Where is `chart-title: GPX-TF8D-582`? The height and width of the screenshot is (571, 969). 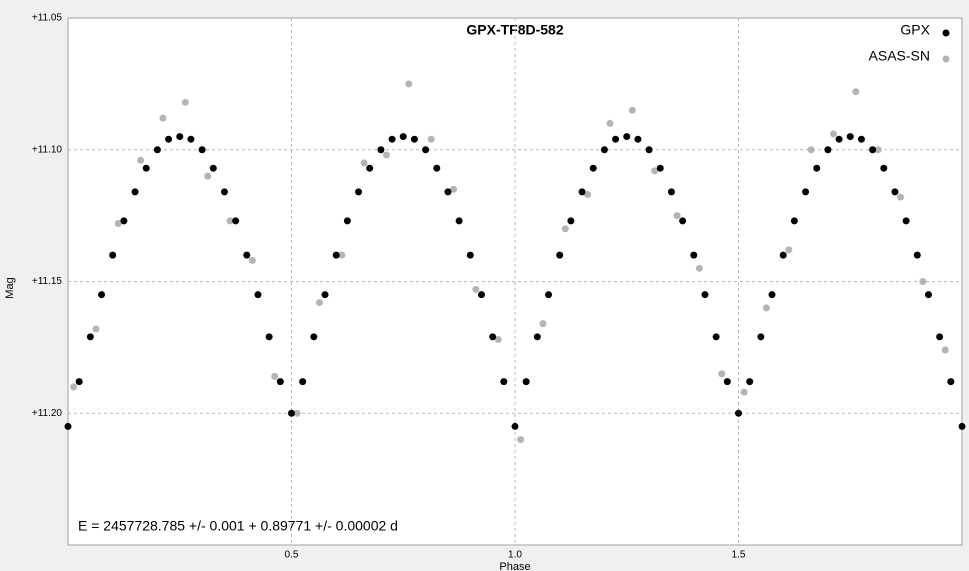
chart-title: GPX-TF8D-582 is located at coordinates (514, 30).